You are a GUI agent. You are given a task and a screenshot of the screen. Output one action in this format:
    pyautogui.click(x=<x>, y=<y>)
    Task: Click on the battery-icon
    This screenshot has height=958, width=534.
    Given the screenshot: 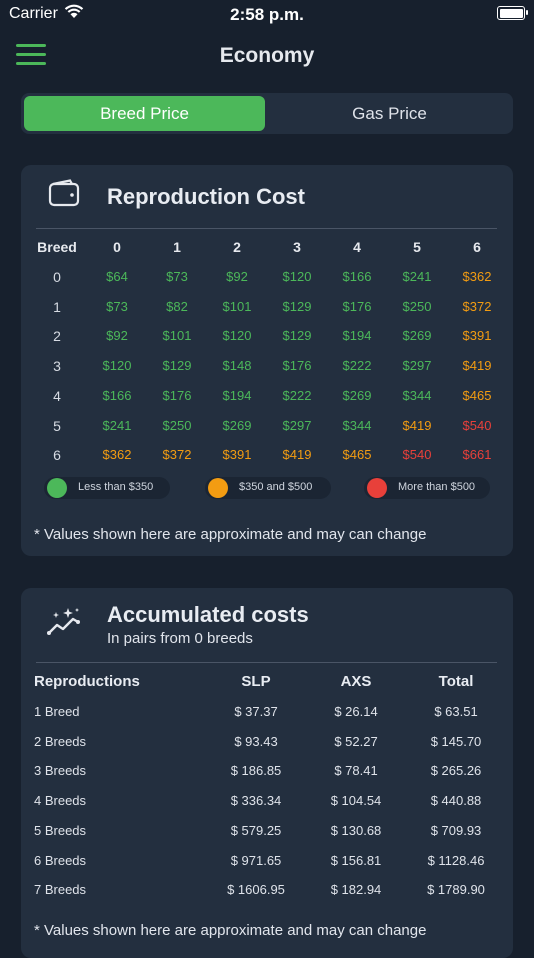 What is the action you would take?
    pyautogui.click(x=512, y=13)
    